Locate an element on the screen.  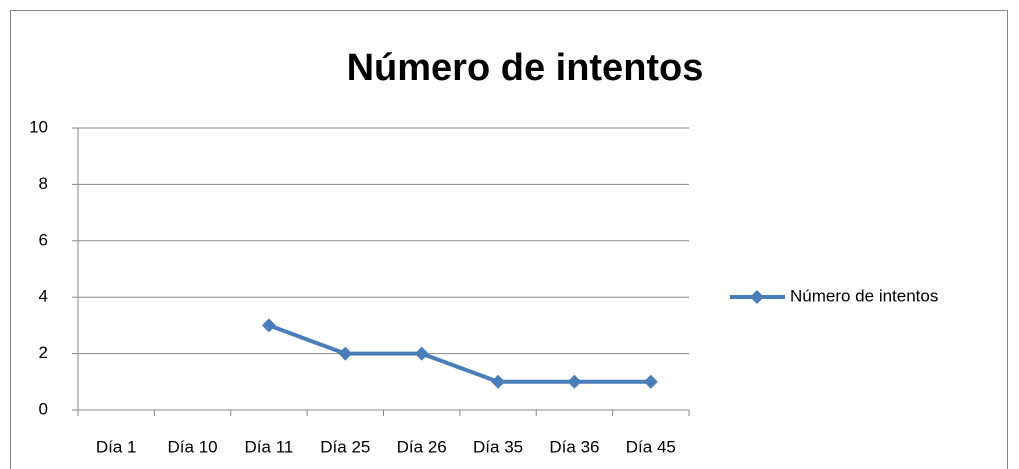
x-tick-label: Día 1 is located at coordinates (116, 446).